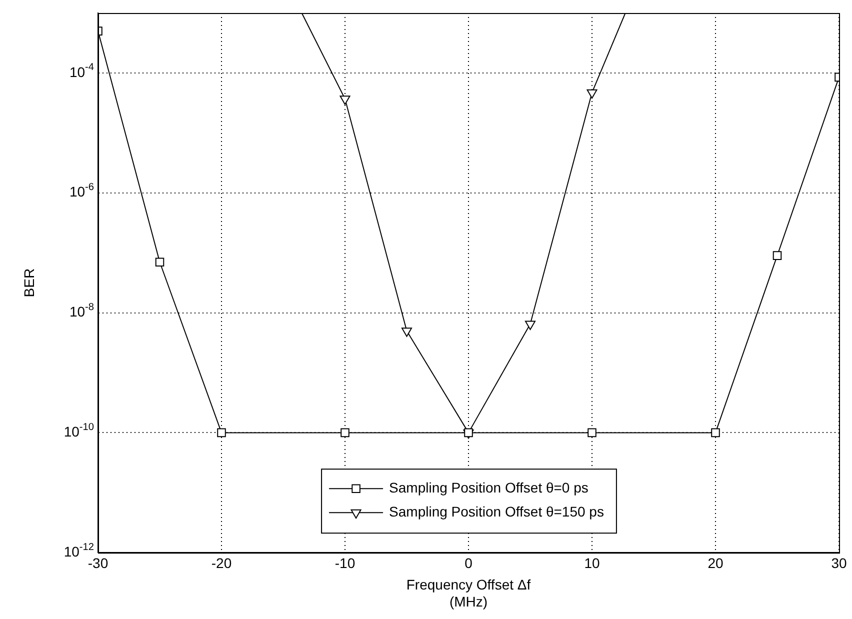 The image size is (852, 619). I want to click on x-tick-label: 20, so click(716, 562).